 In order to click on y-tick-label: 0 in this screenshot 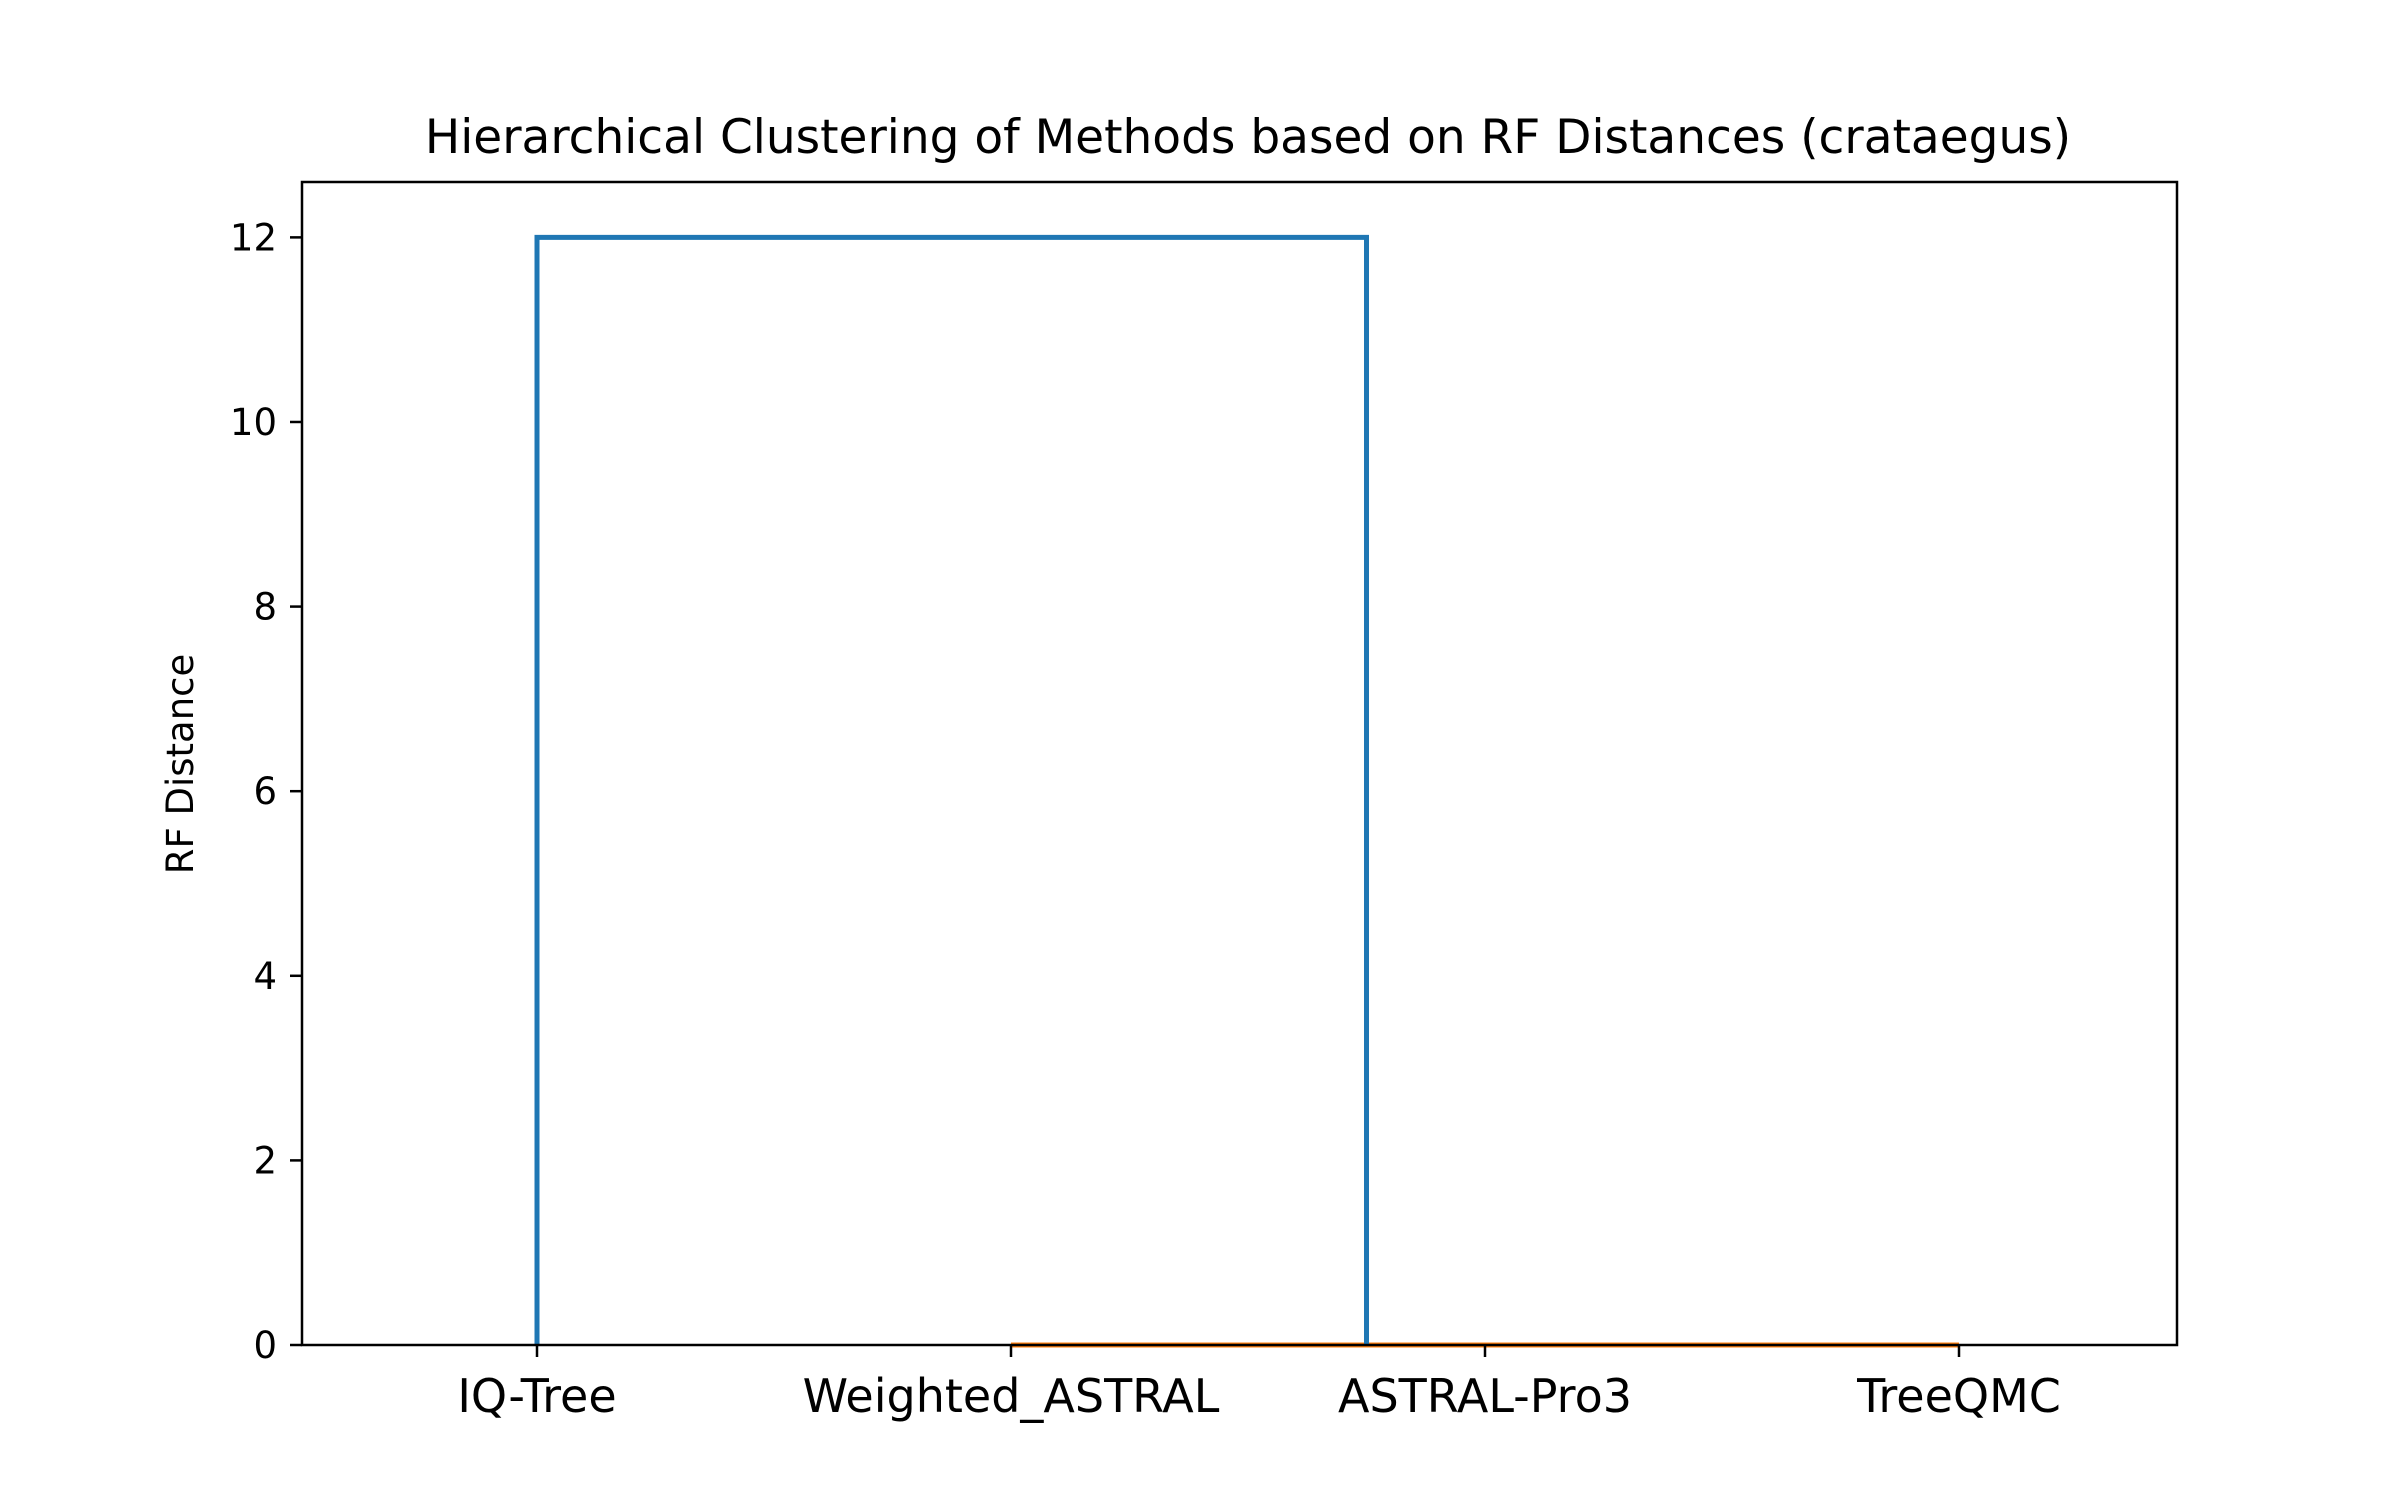, I will do `click(265, 1345)`.